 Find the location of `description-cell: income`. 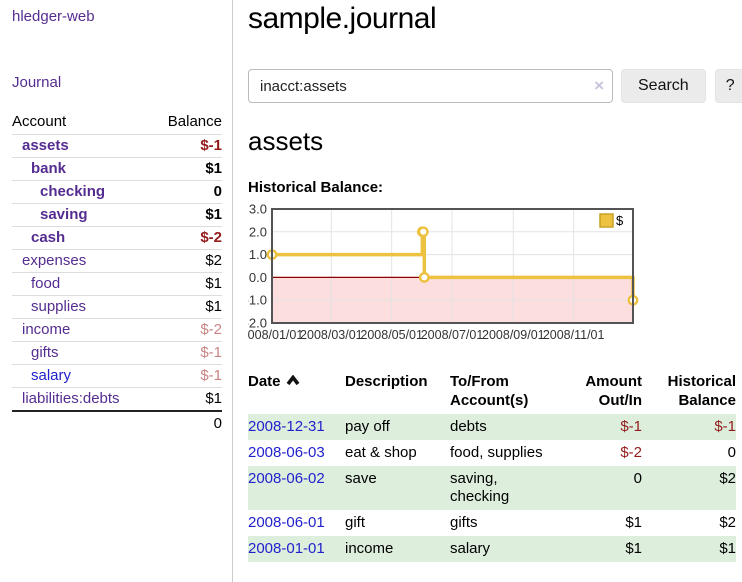

description-cell: income is located at coordinates (369, 548).